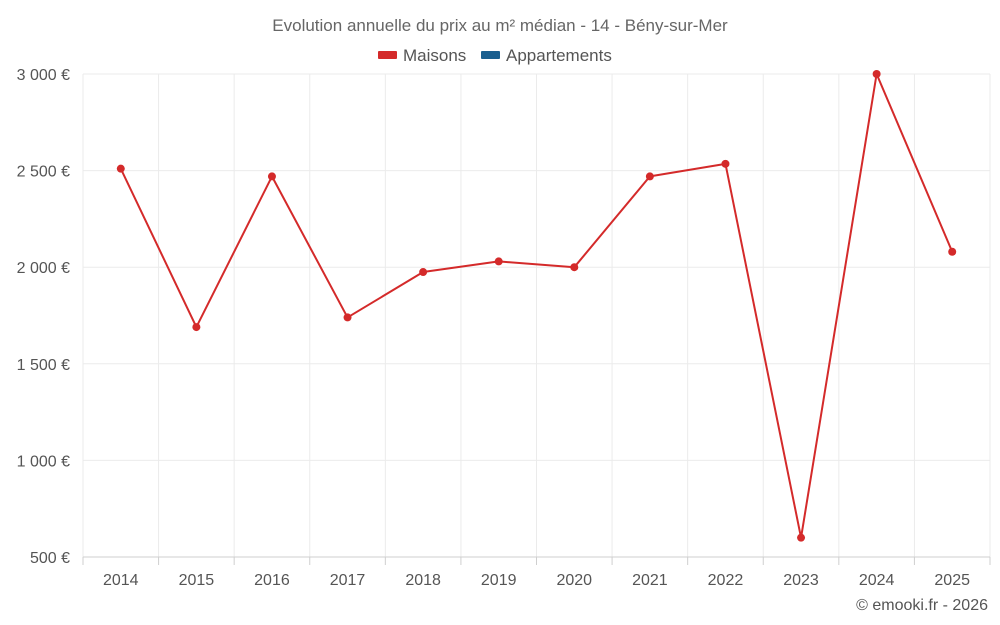  What do you see at coordinates (121, 580) in the screenshot?
I see `x-tick-label: 2014` at bounding box center [121, 580].